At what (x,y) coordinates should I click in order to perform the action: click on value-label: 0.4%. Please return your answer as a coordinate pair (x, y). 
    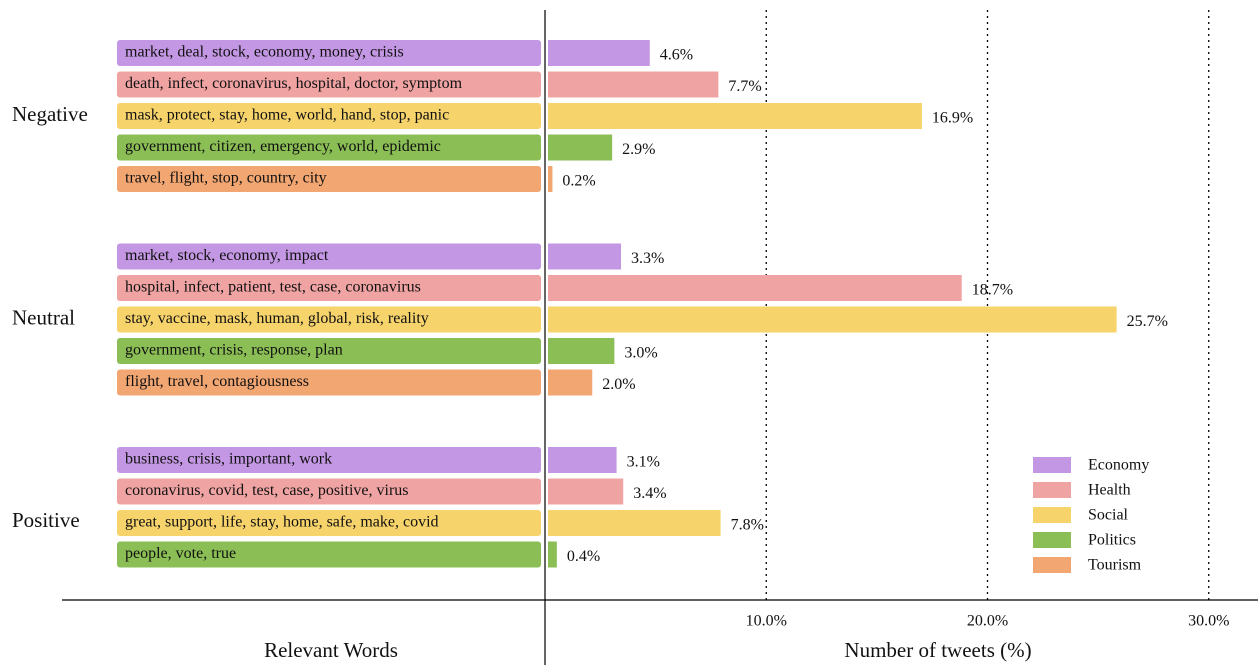
    Looking at the image, I should click on (583, 556).